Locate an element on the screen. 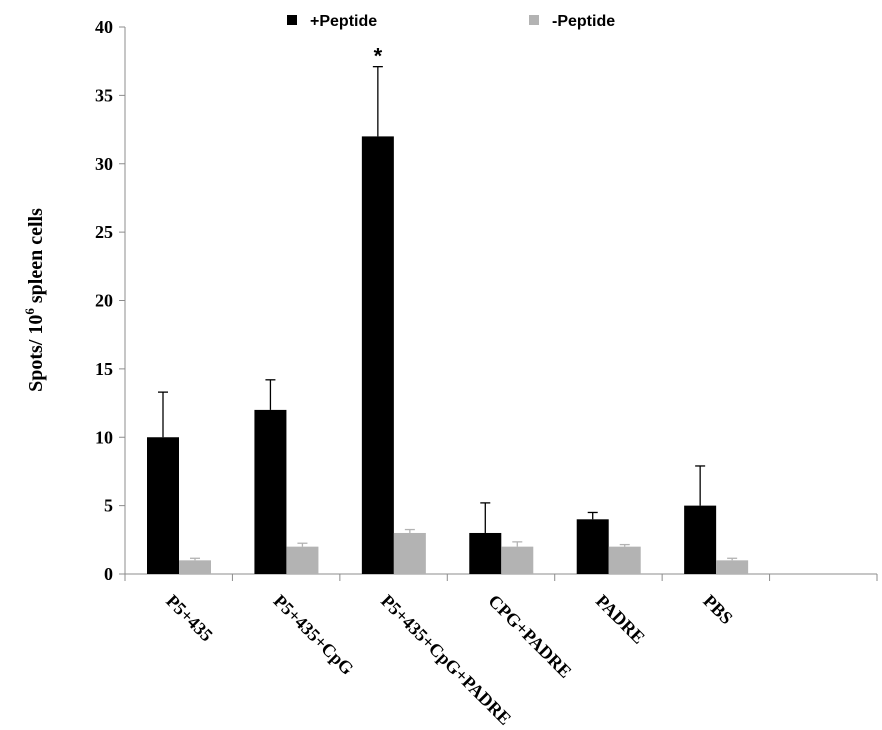 The width and height of the screenshot is (882, 730). legend-label: +Peptide is located at coordinates (343, 21).